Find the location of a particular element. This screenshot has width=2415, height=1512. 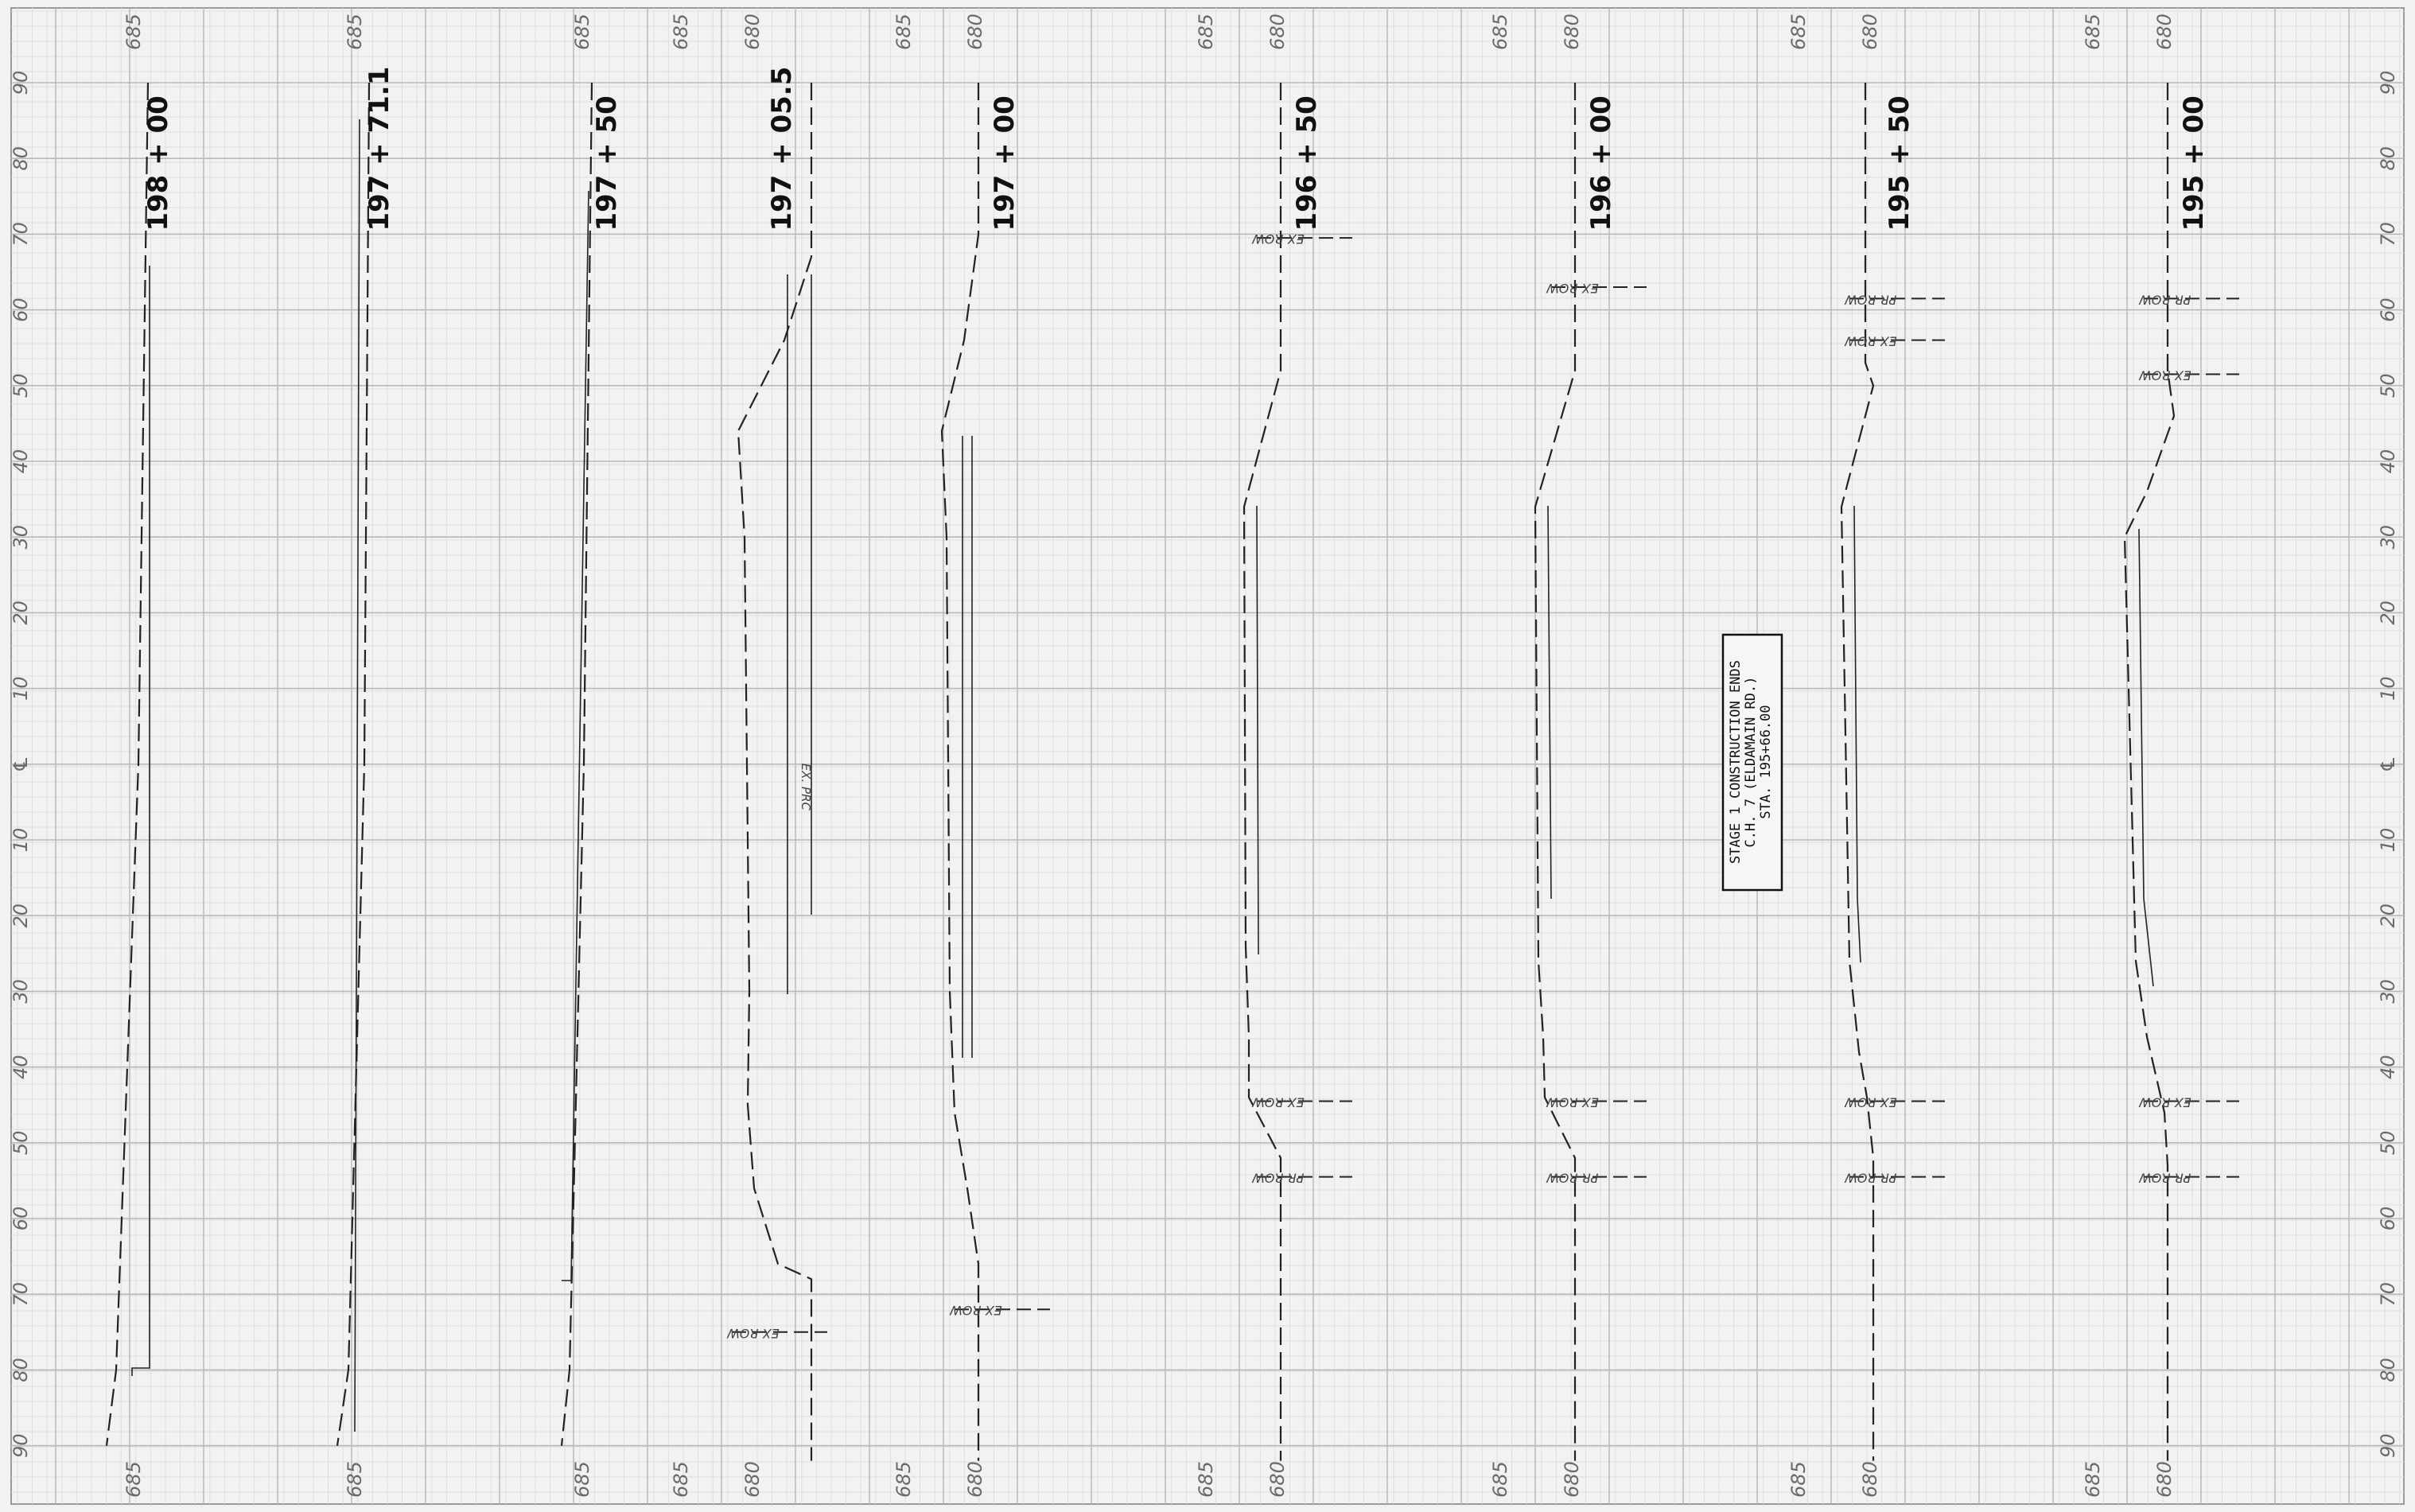

station-label: 197 + 50 is located at coordinates (607, 163).